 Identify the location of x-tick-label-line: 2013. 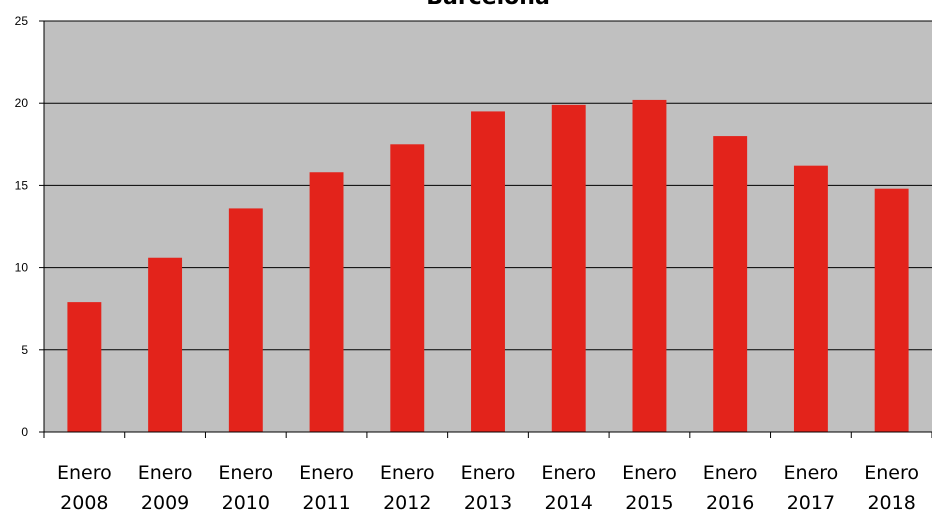
(488, 503).